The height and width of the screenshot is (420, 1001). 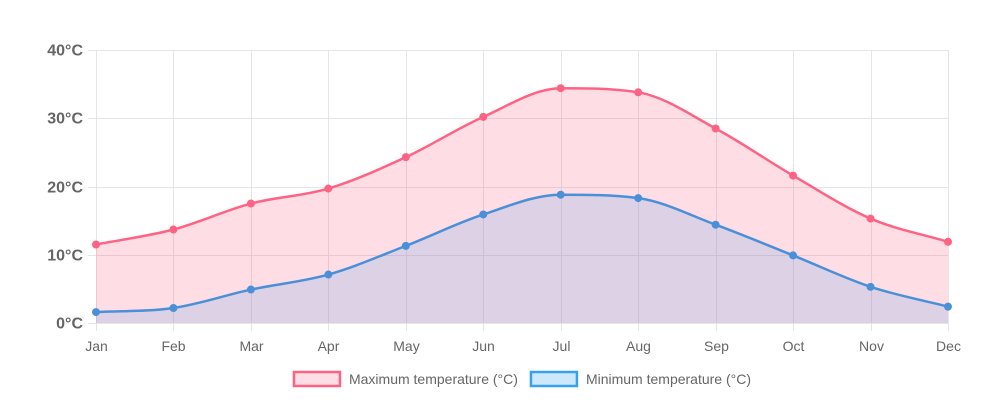 What do you see at coordinates (250, 289) in the screenshot?
I see `series-2-point-mar` at bounding box center [250, 289].